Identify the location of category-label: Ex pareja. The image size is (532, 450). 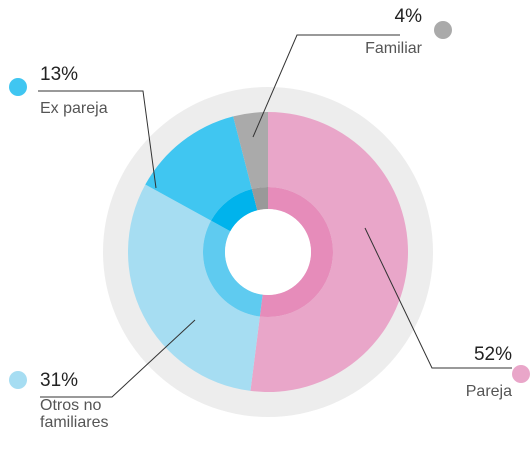
(74, 108).